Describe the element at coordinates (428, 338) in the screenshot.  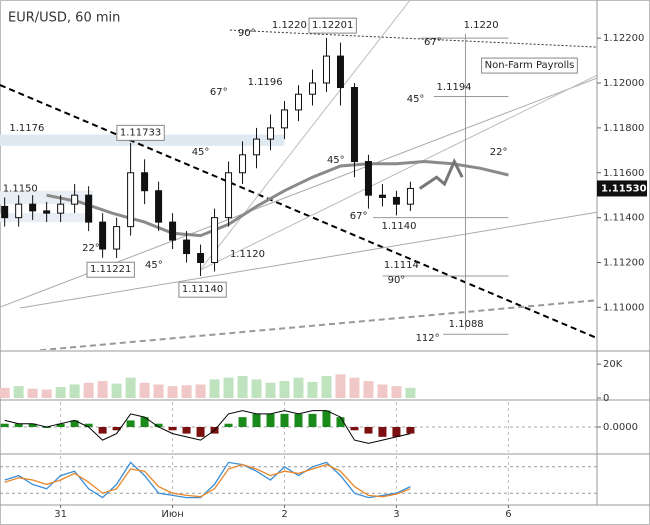
I see `annotation: 112°` at that location.